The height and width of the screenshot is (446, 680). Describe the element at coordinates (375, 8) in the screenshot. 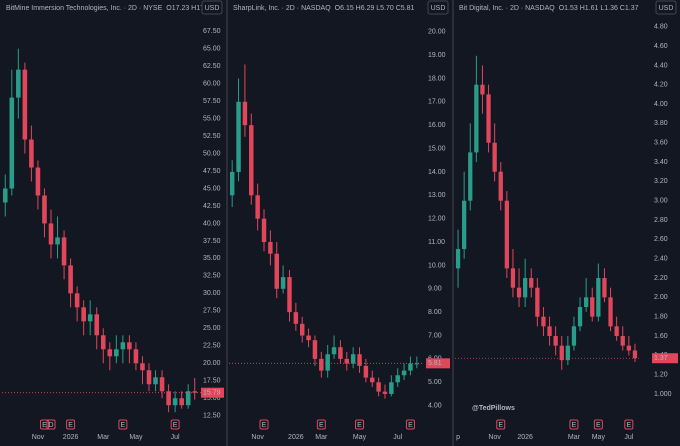

I see `ohlc-readout: O6.15 H6.29 L5.70 C5.81` at that location.